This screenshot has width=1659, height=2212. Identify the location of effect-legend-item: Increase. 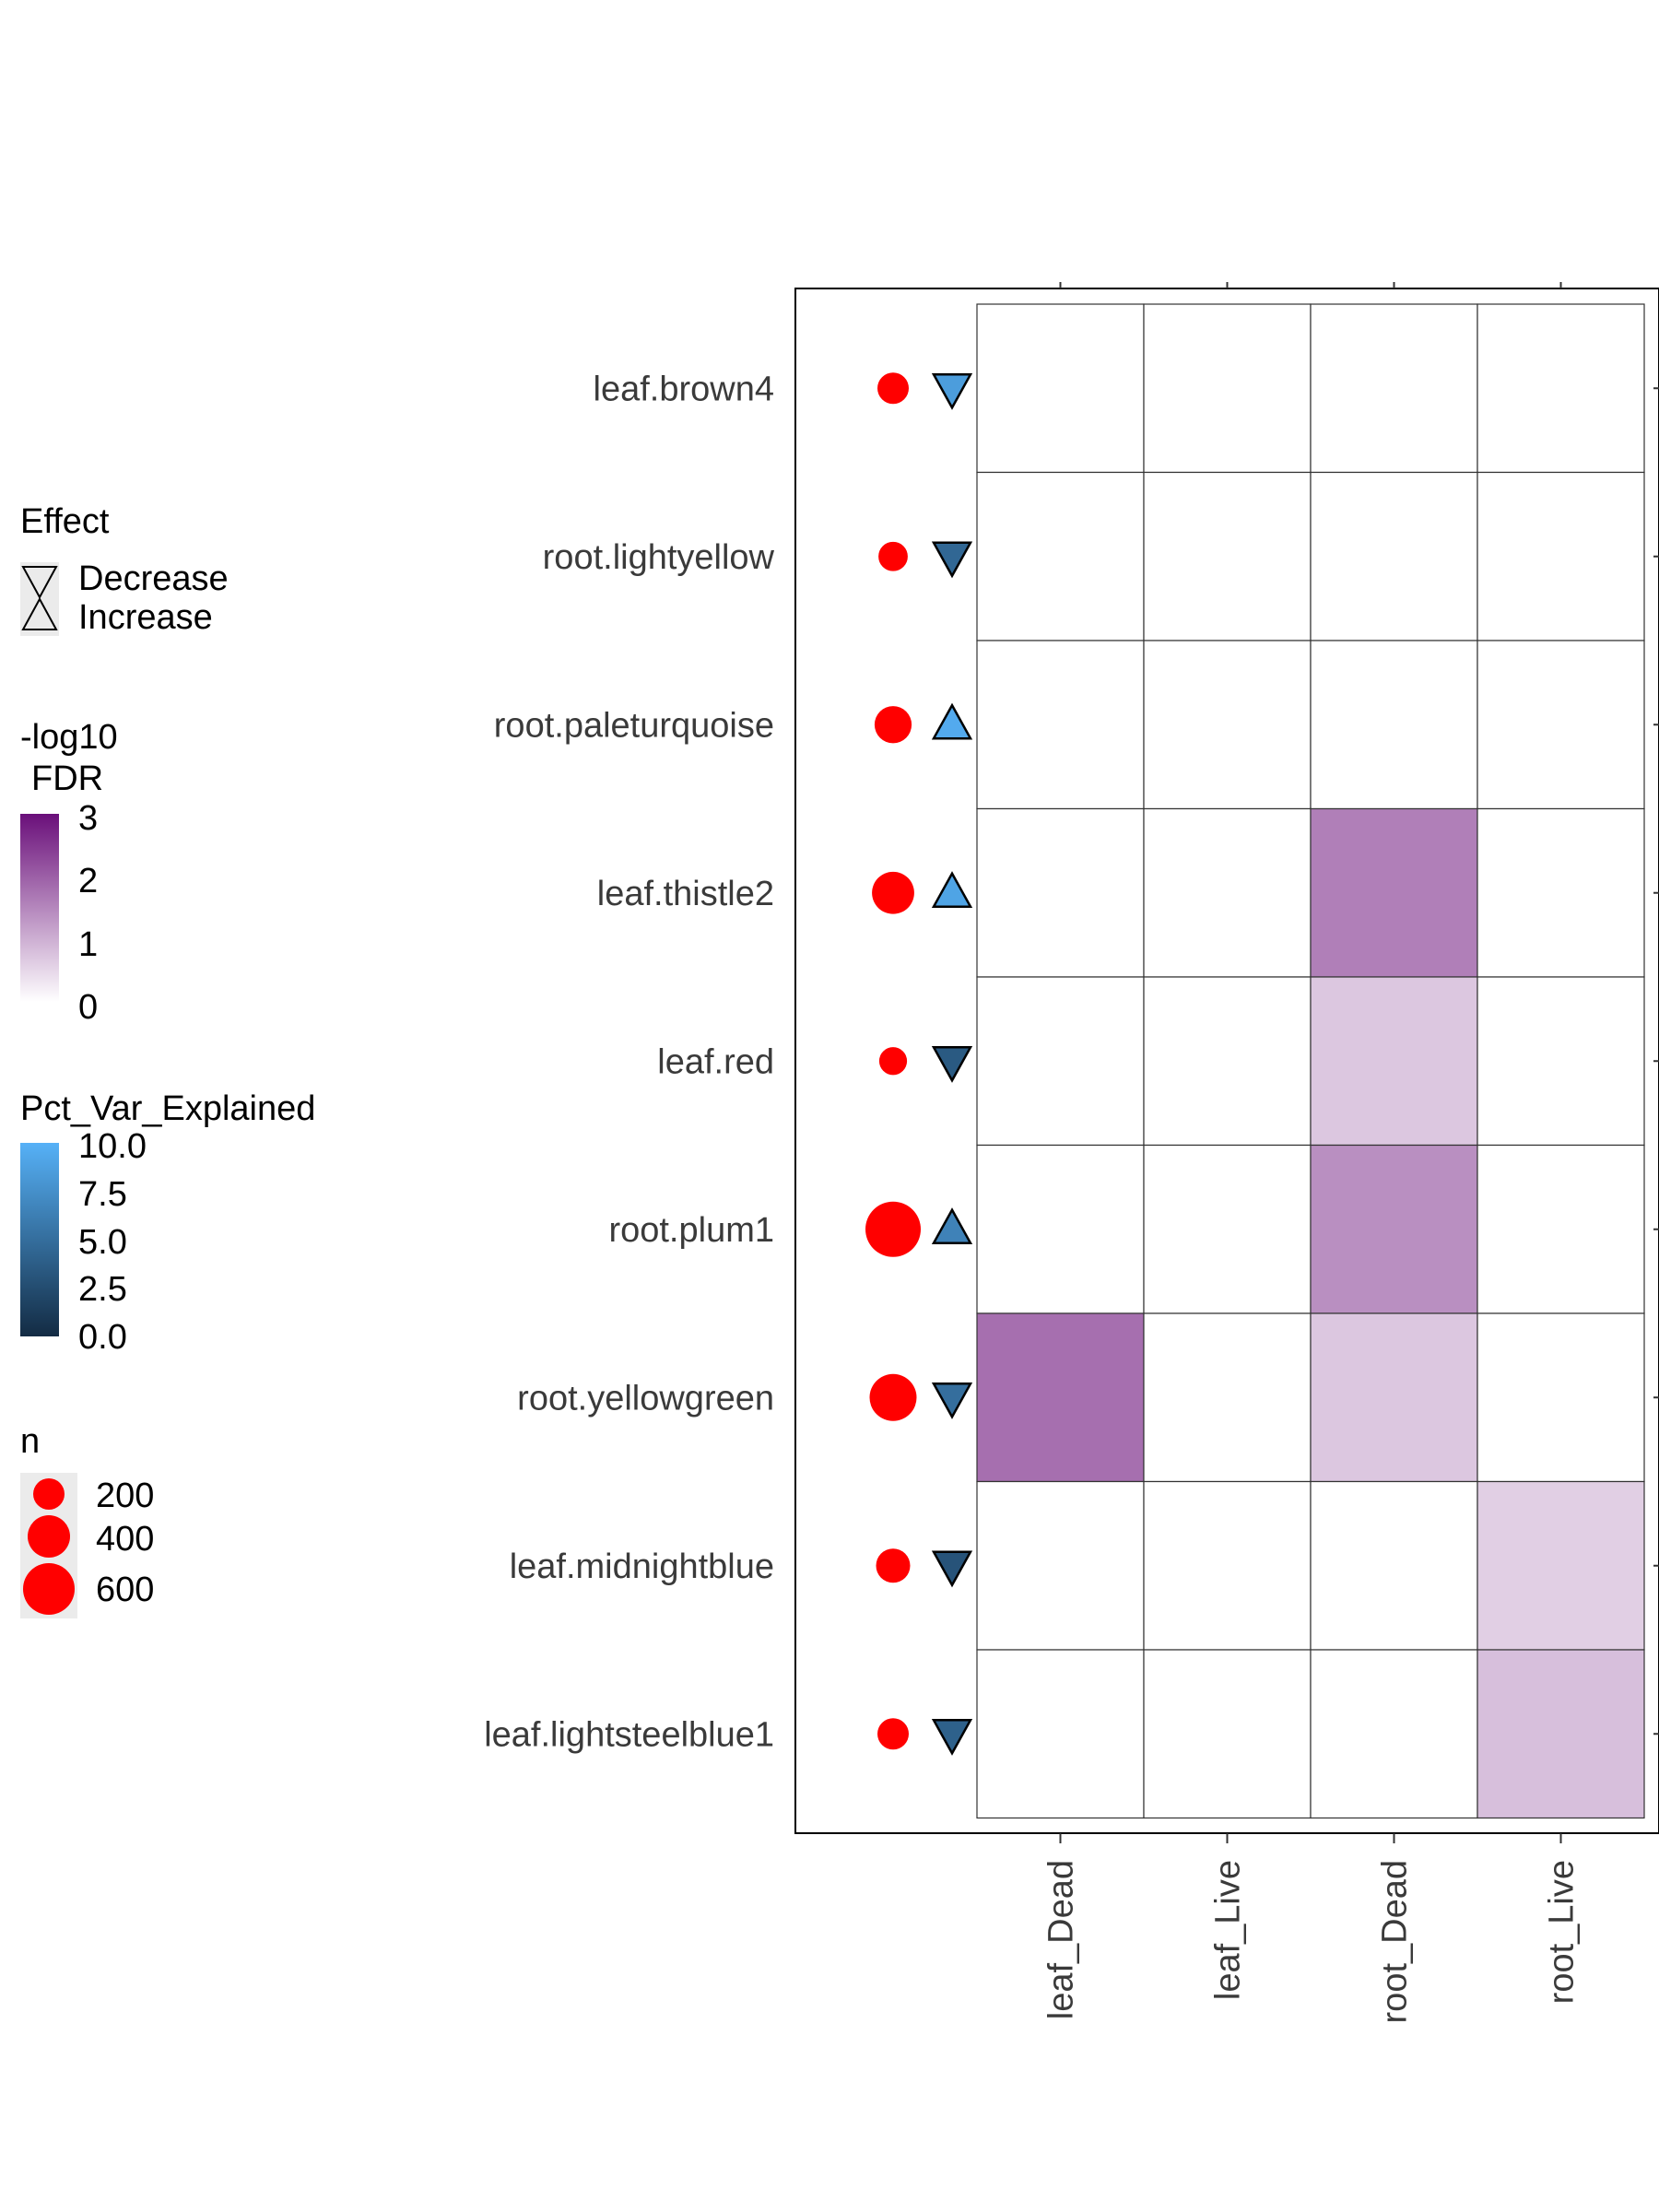
(145, 617).